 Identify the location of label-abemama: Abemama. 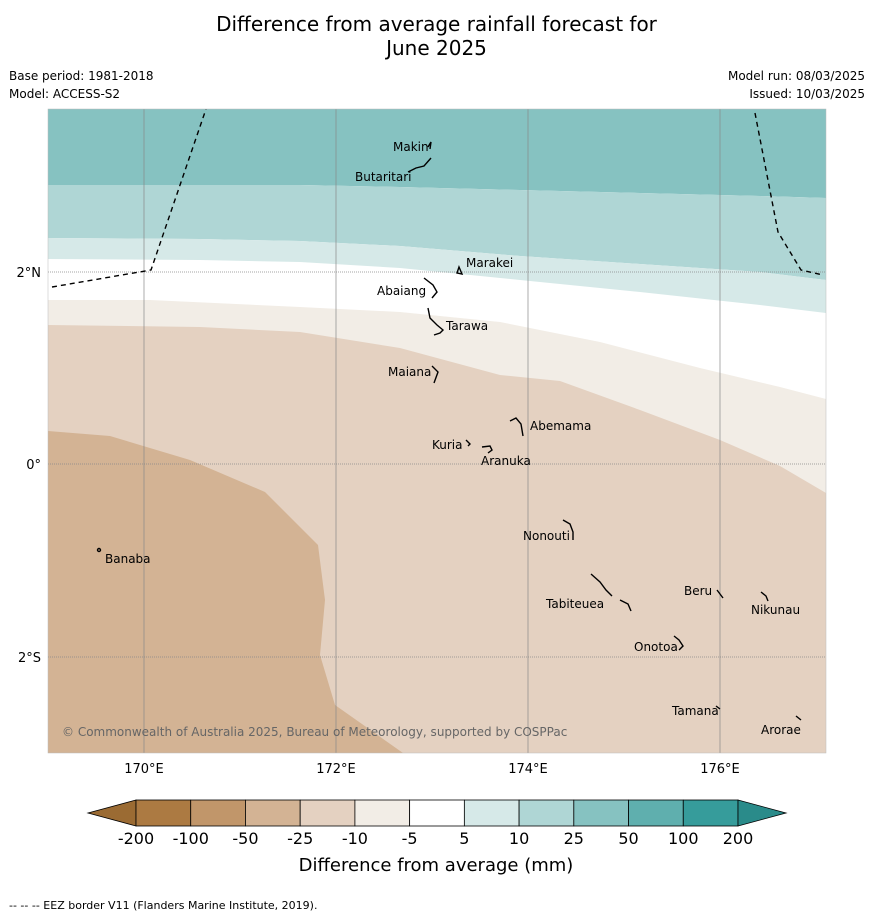
(560, 426).